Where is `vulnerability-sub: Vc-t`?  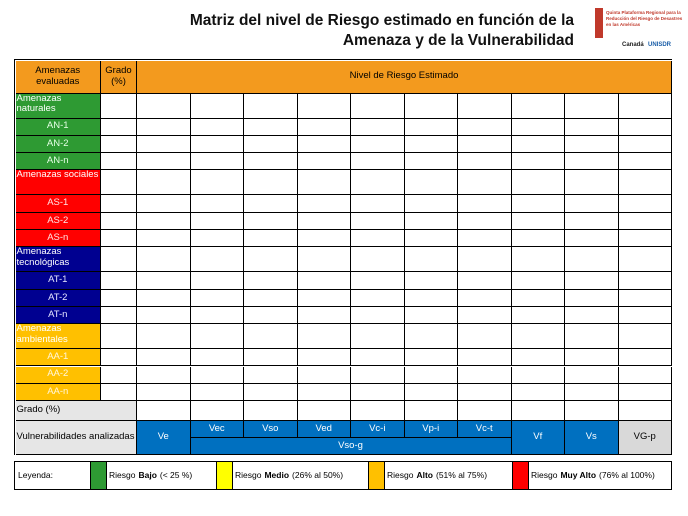 vulnerability-sub: Vc-t is located at coordinates (485, 429).